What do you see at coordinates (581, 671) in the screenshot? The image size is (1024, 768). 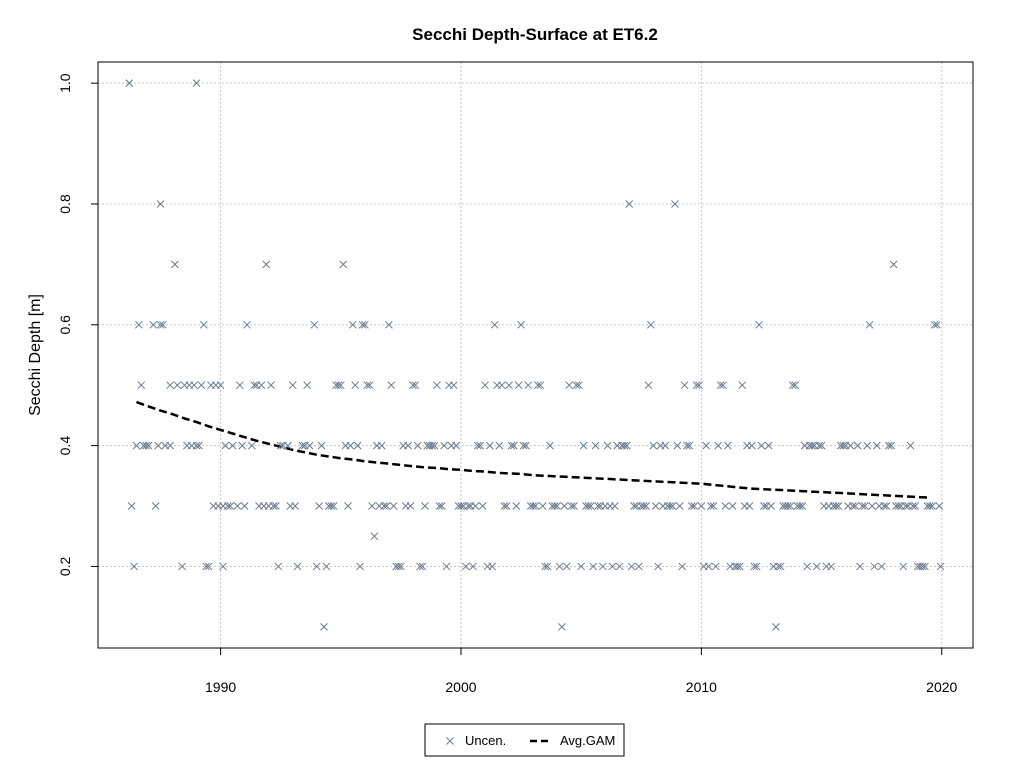 I see `x-axis: 1990 2000 2010 2020` at bounding box center [581, 671].